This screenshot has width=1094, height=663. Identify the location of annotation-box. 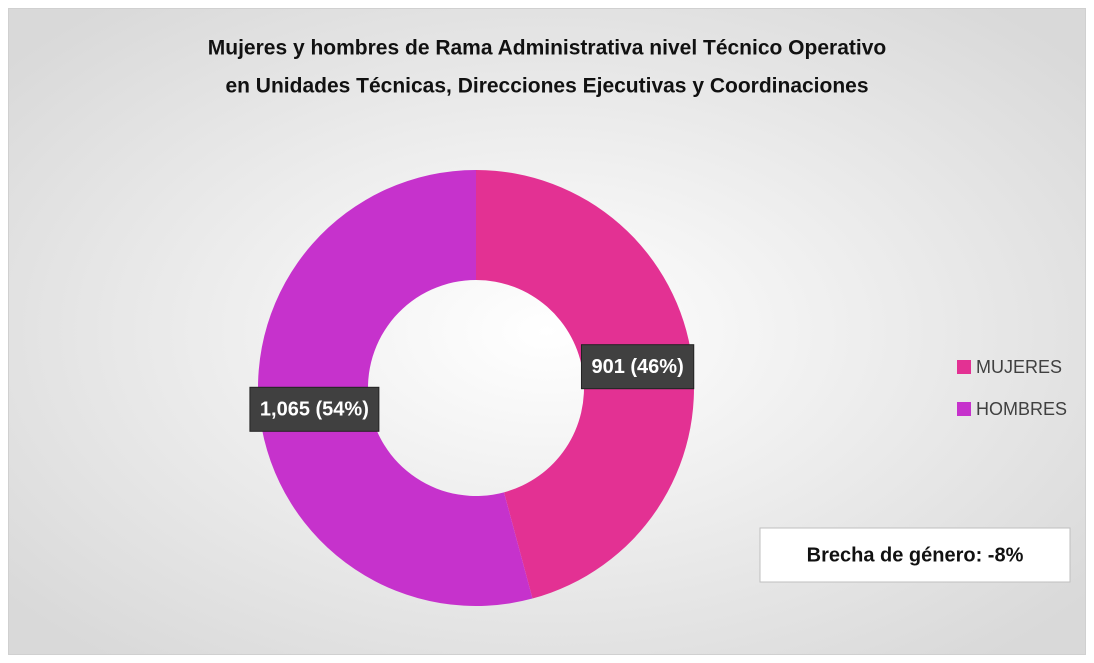
(915, 555).